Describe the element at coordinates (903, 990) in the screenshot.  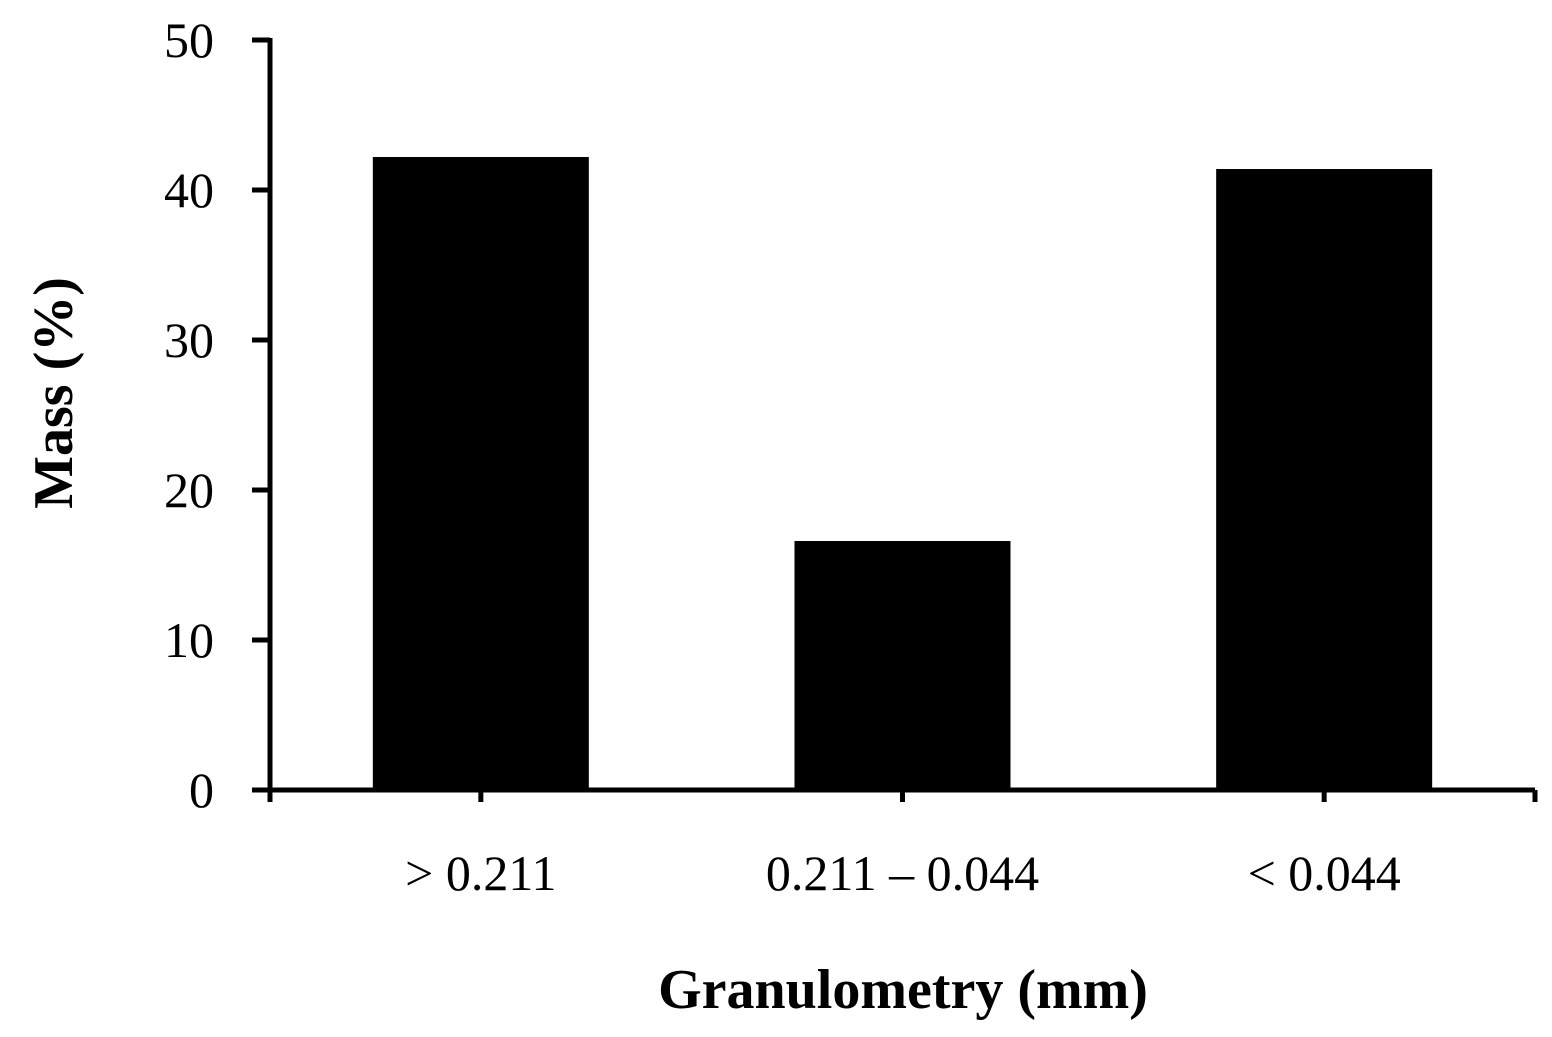
I see `x-axis-title: Granulometry (mm)` at that location.